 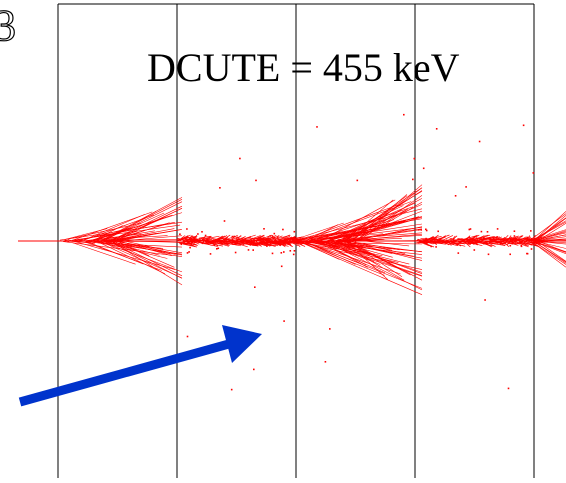 I want to click on panel-label: 3, so click(x=8, y=26).